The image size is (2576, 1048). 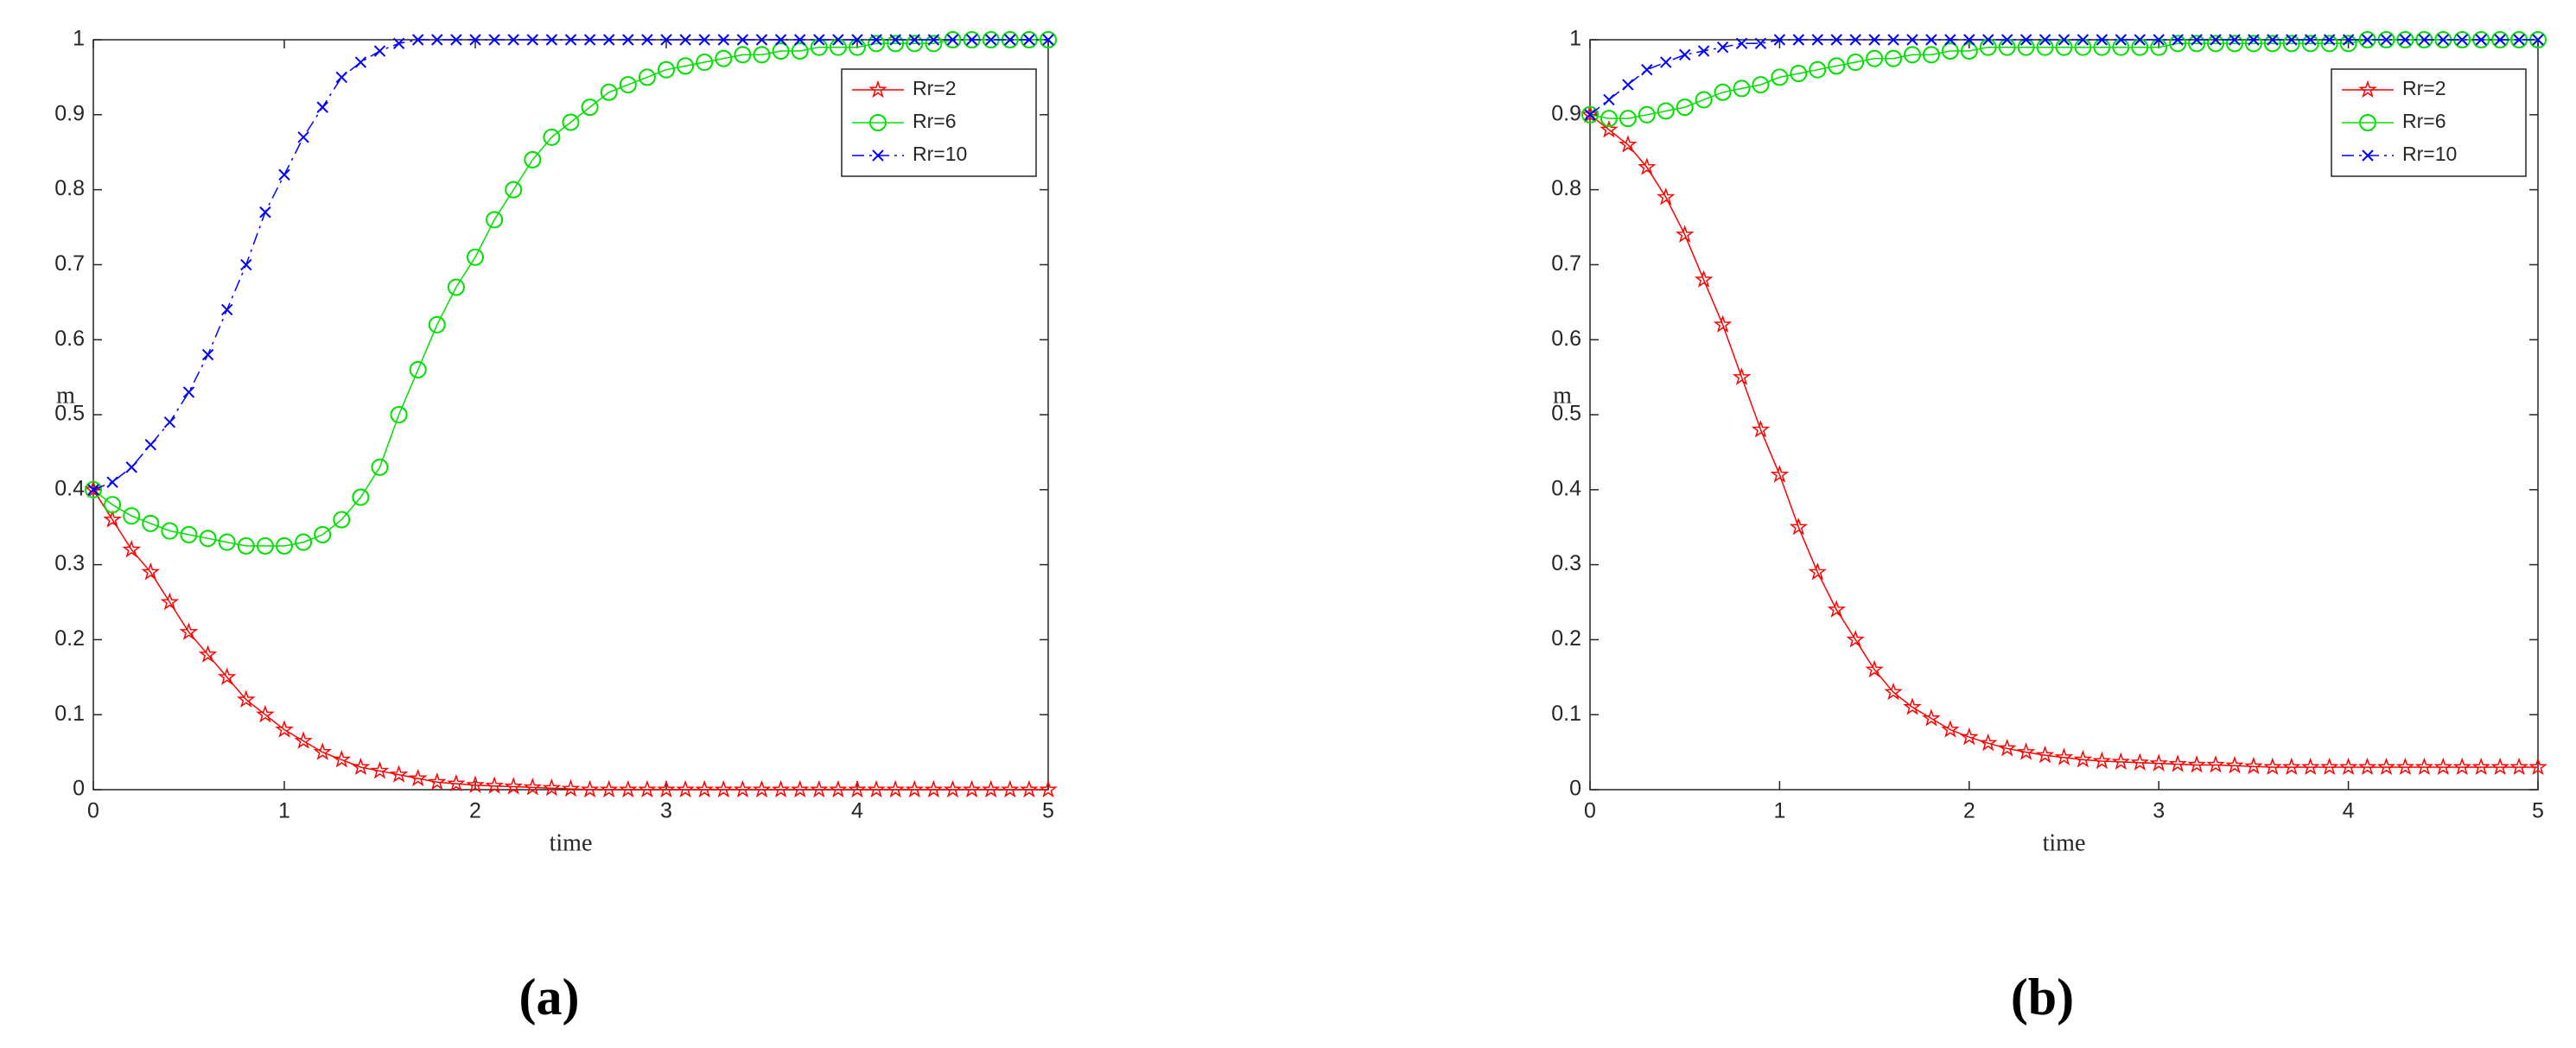 I want to click on x-tick-label: 0, so click(x=93, y=811).